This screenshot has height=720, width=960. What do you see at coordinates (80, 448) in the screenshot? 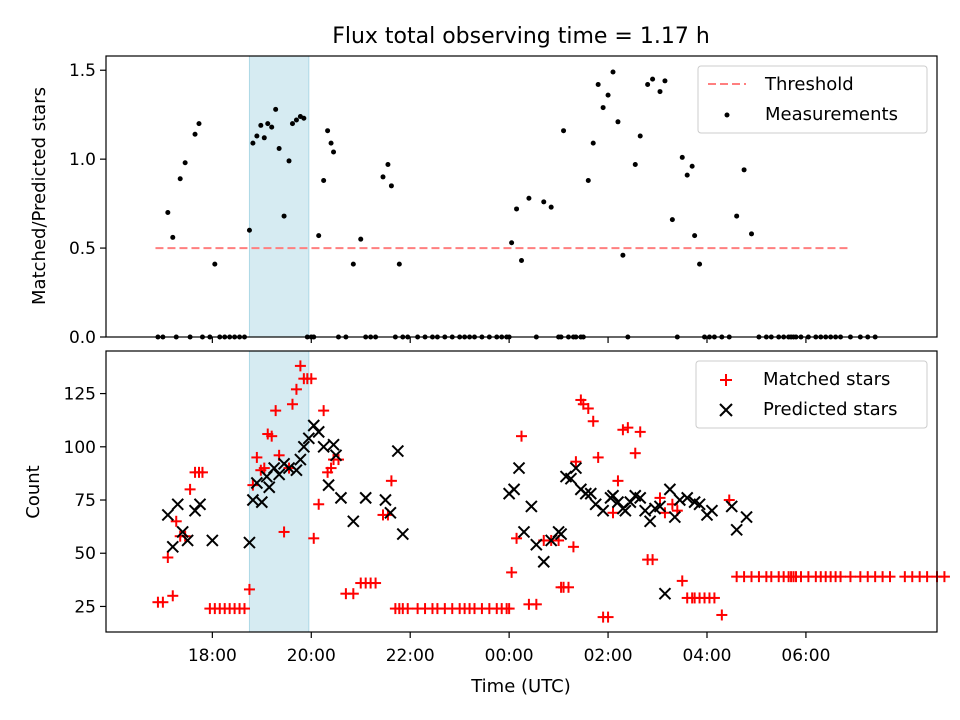
I see `bottom-ytick-label: 100` at bounding box center [80, 448].